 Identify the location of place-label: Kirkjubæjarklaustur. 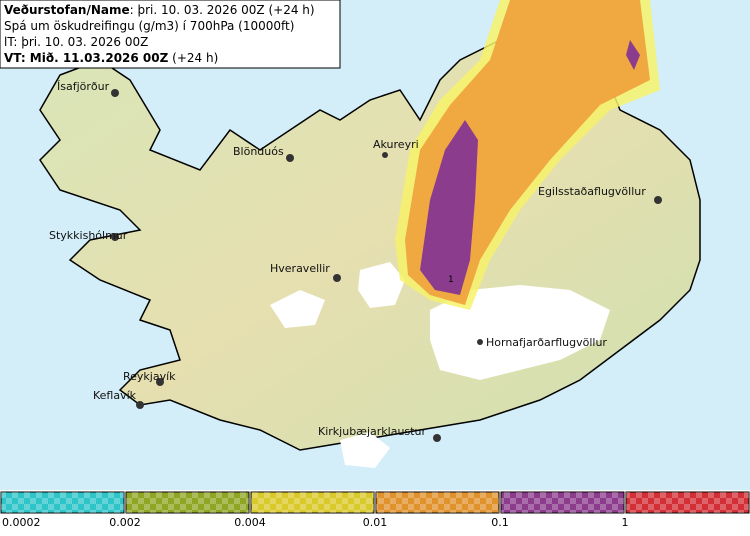
(372, 431).